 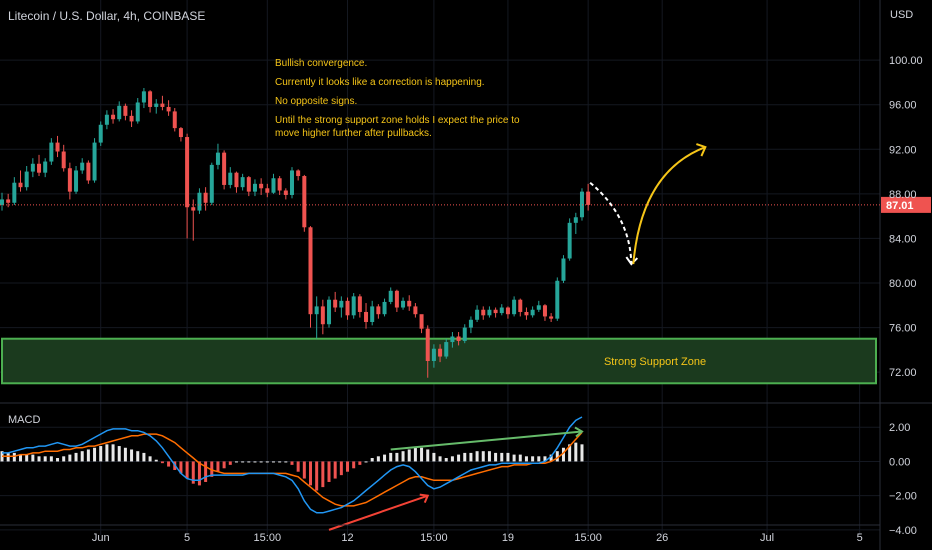 I want to click on chart-title: Litecoin / U.S. Dollar, 4h, COINBASE, so click(x=107, y=16).